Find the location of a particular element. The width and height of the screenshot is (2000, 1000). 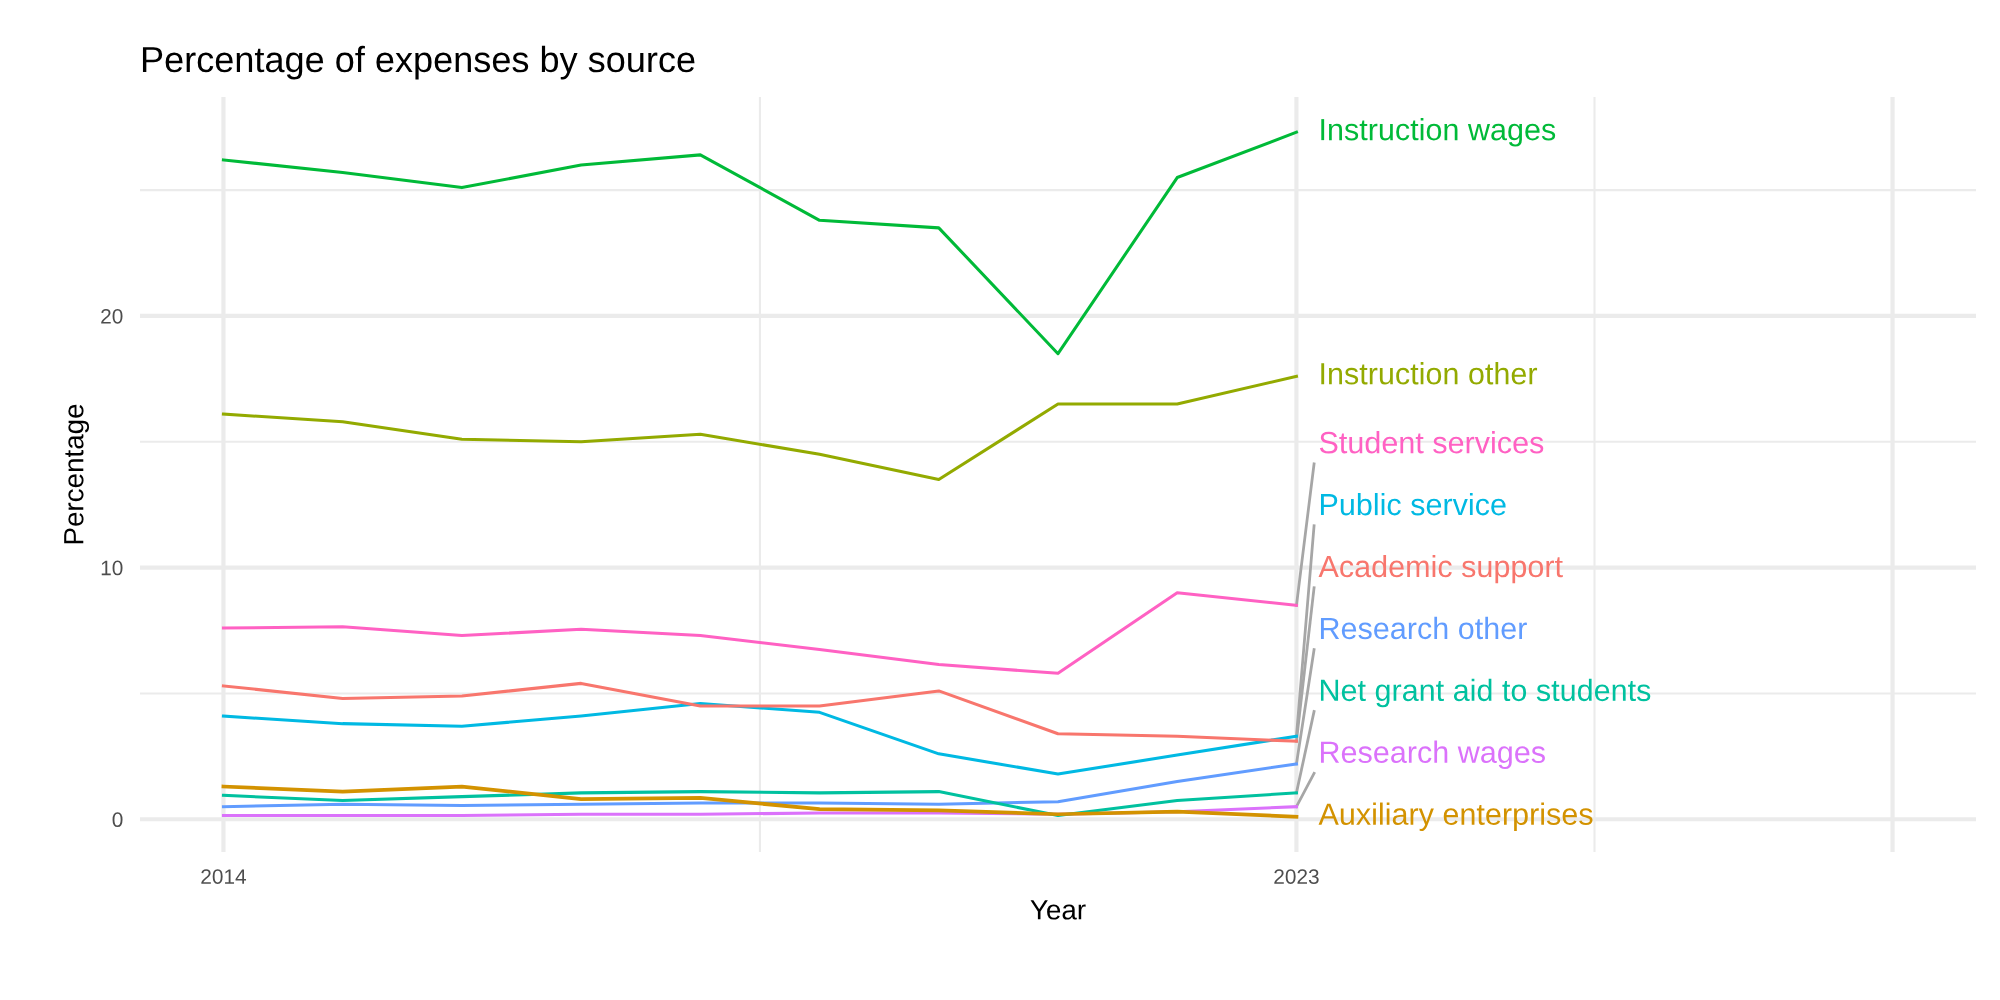

x-tick-label: 2023 is located at coordinates (1296, 876).